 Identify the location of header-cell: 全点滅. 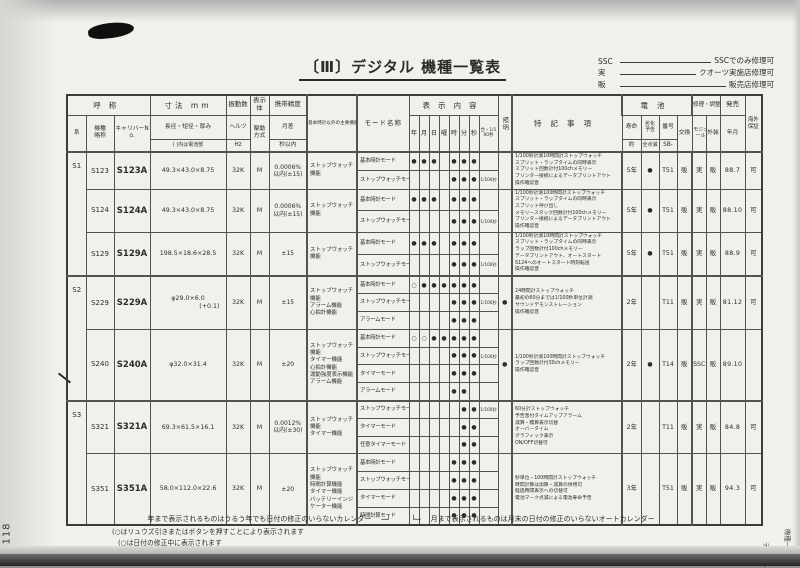
(650, 145).